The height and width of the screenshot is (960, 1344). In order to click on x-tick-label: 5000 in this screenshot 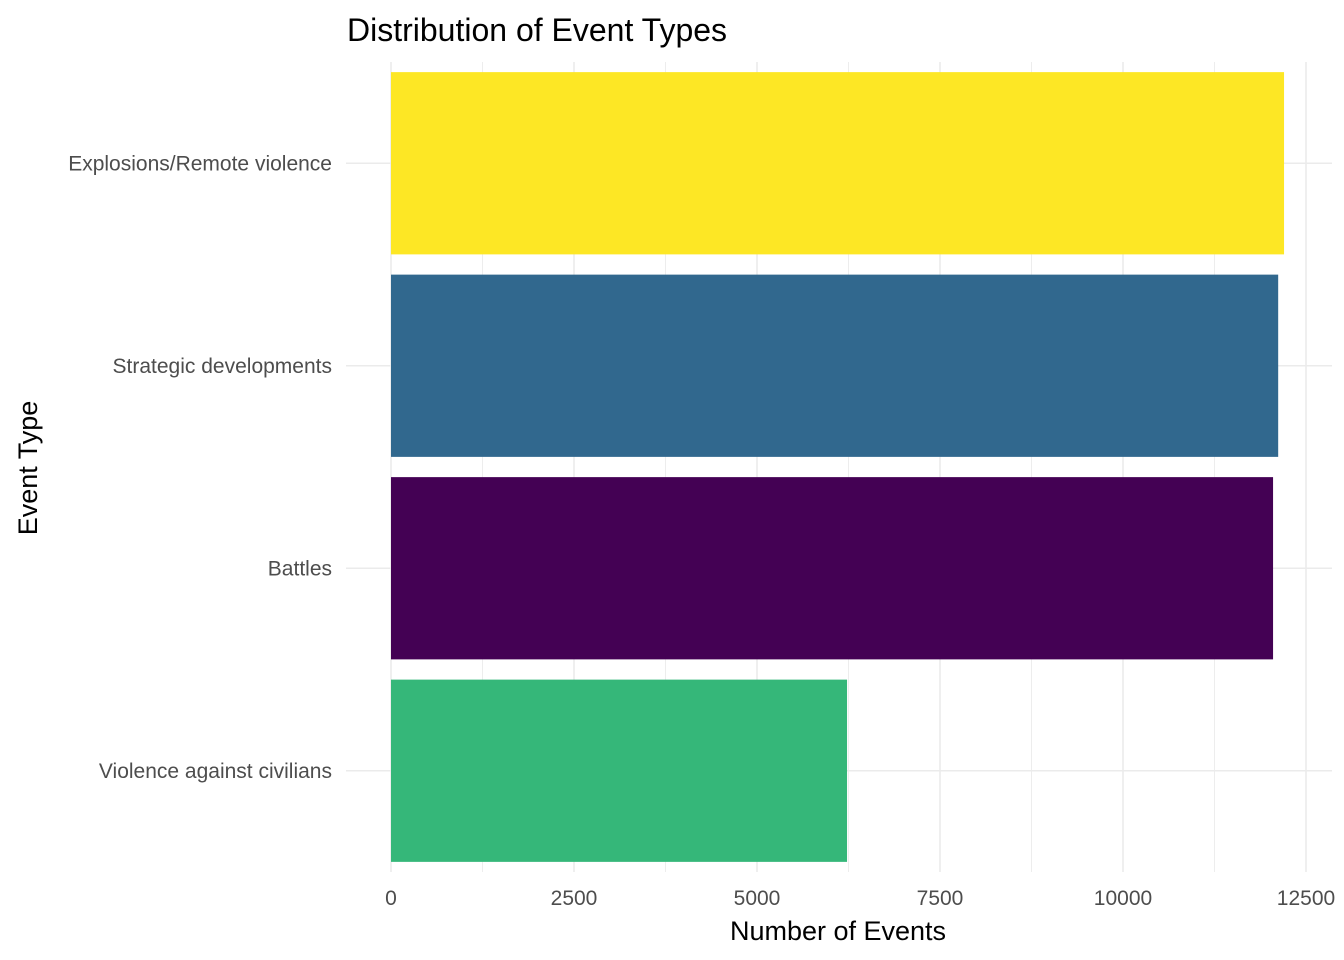, I will do `click(757, 898)`.